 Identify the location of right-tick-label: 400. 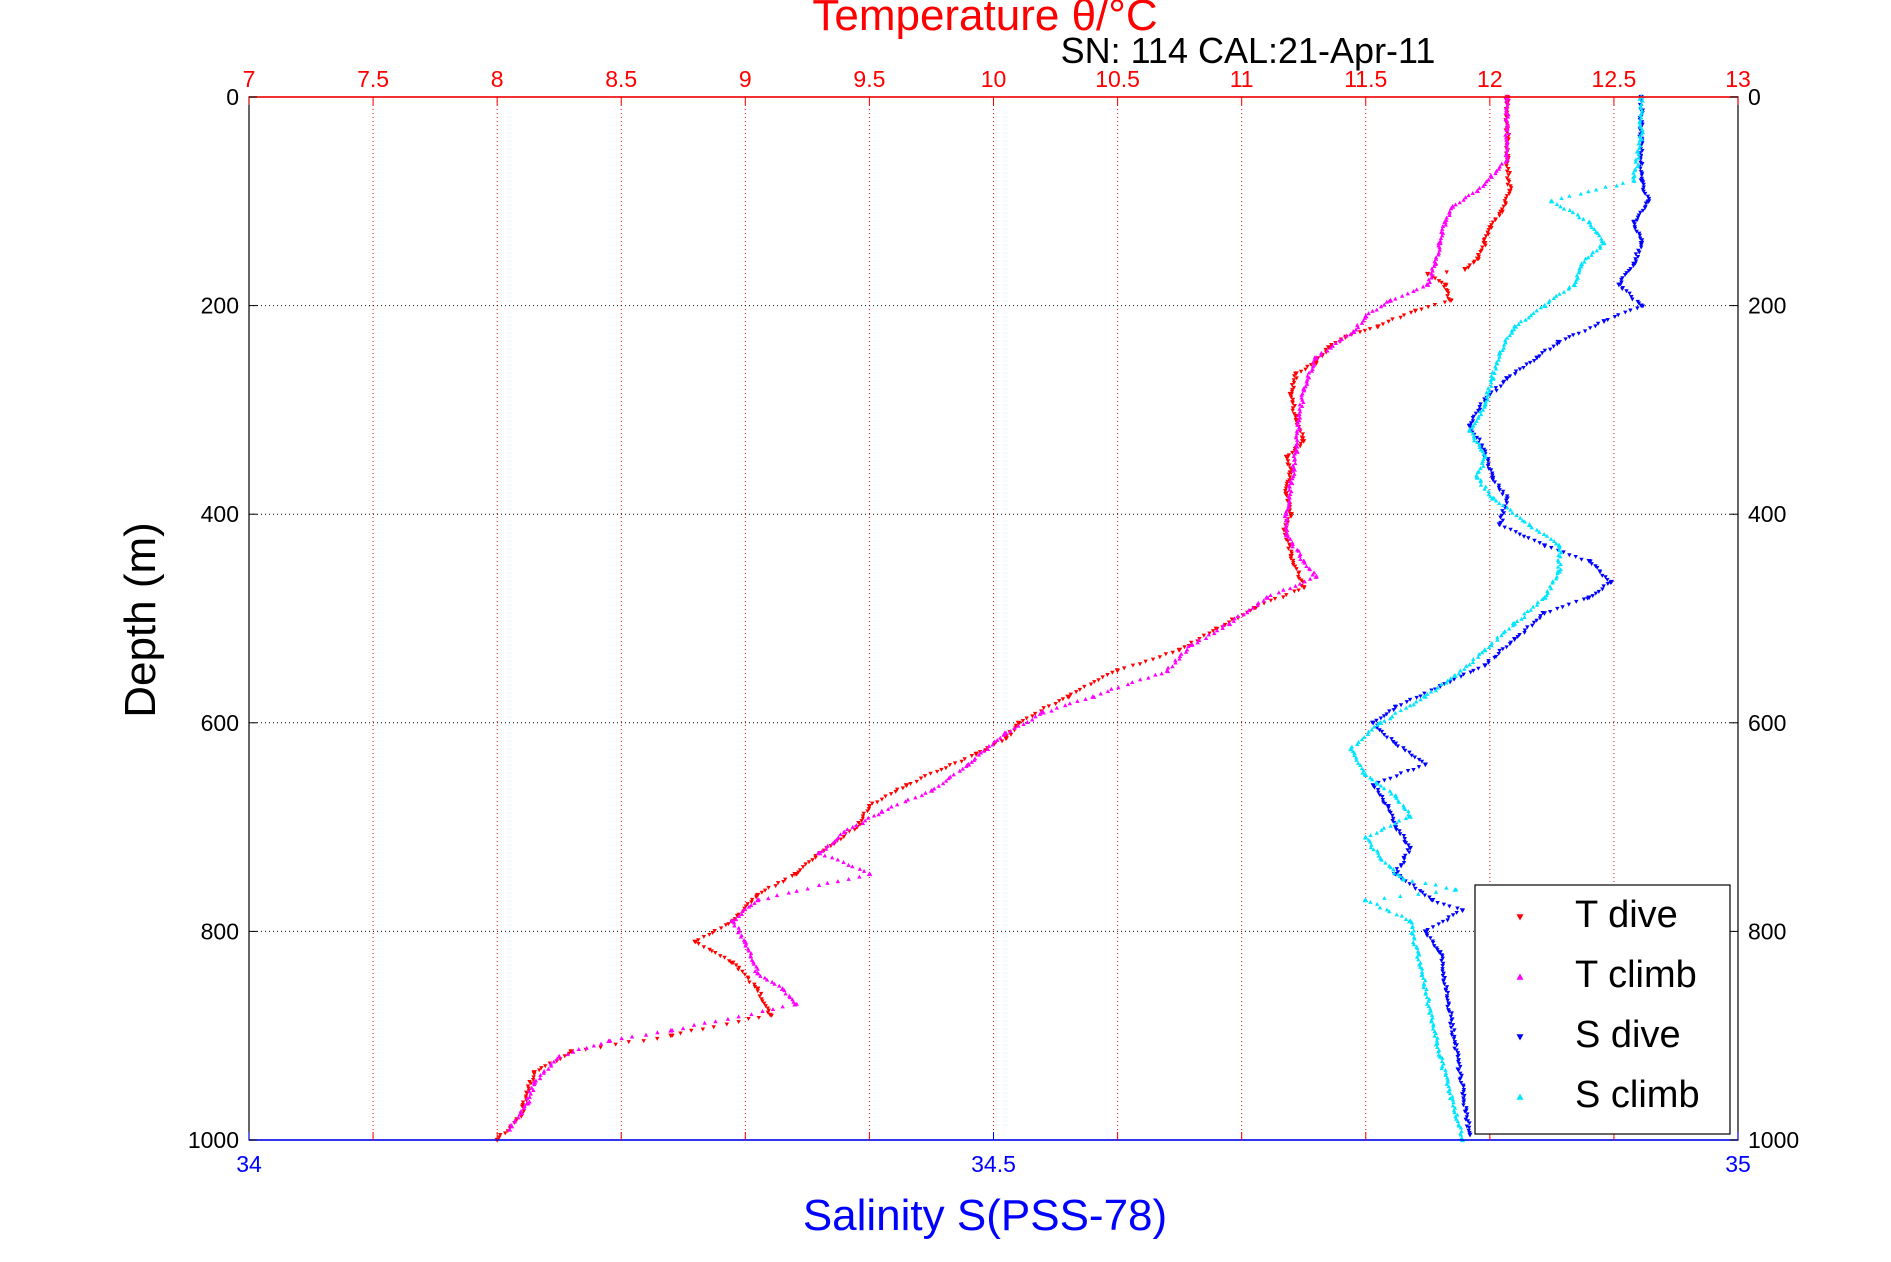
(1767, 514).